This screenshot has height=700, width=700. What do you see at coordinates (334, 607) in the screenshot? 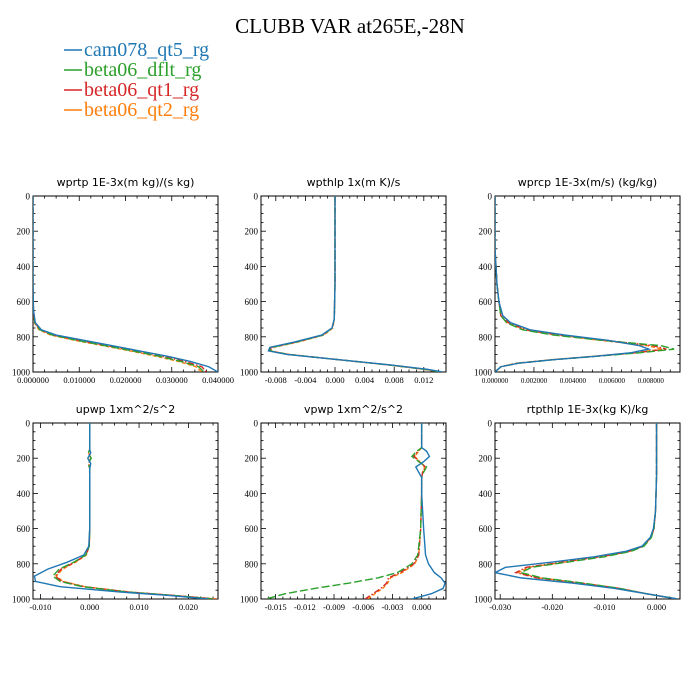
I see `x-tick-label: -0.009` at bounding box center [334, 607].